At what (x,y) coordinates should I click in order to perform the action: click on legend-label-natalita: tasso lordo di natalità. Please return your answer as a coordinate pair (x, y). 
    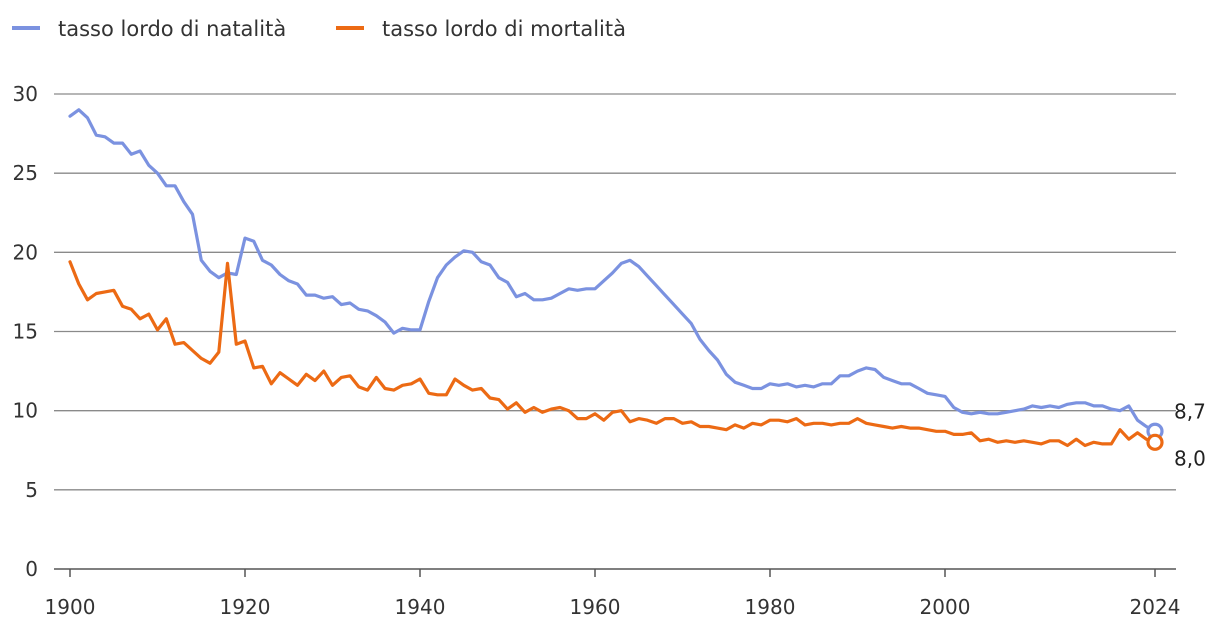
    Looking at the image, I should click on (172, 29).